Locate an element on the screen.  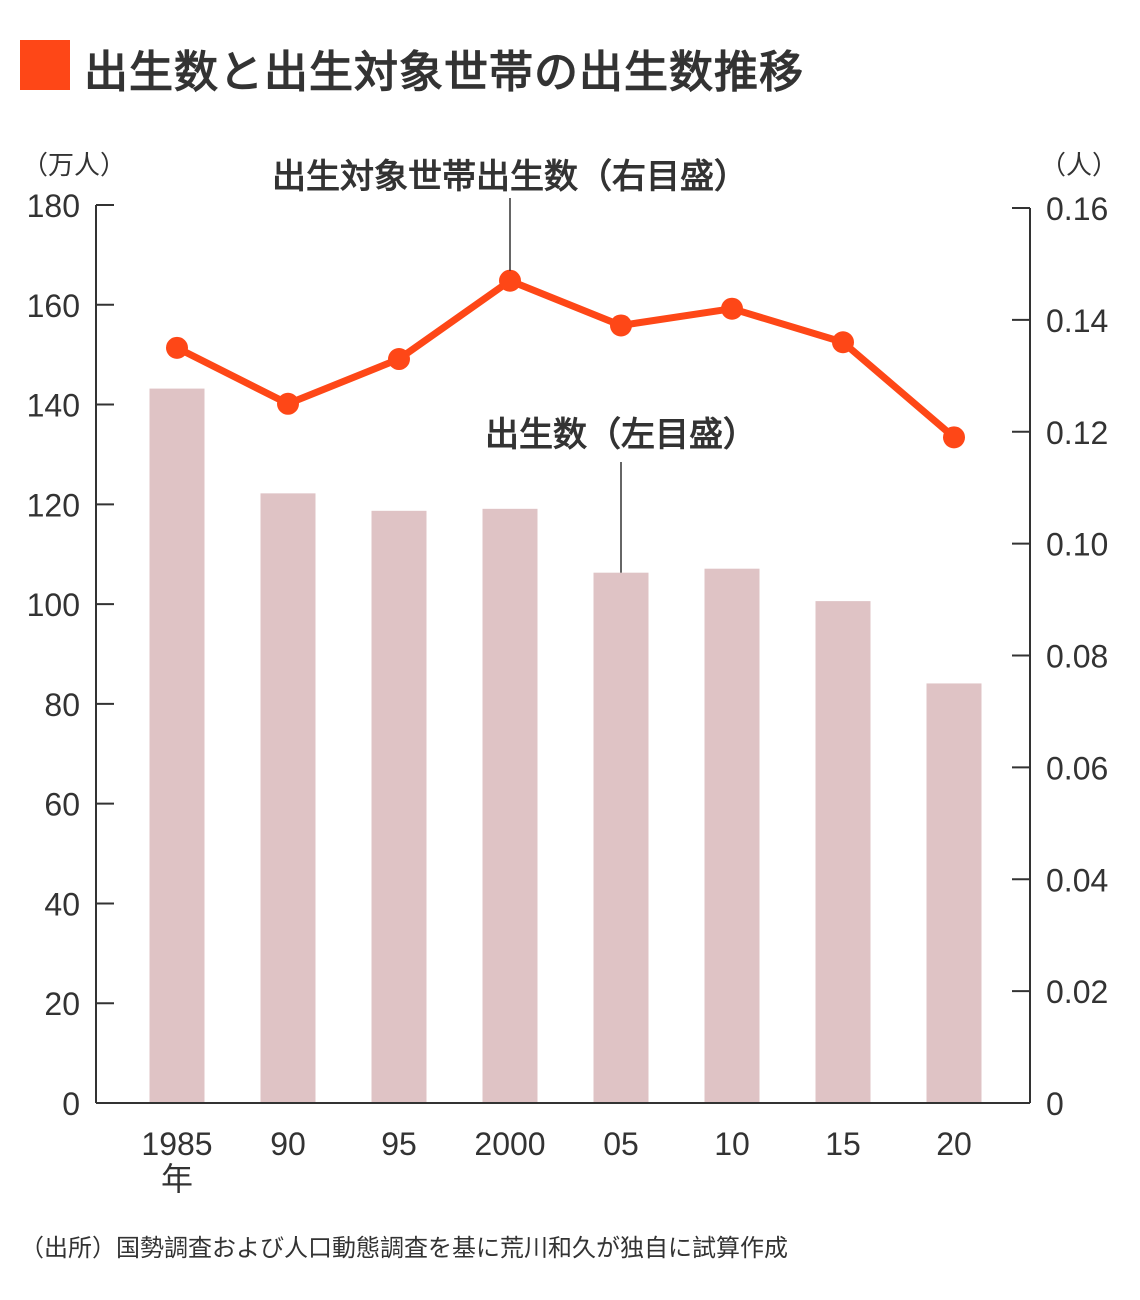
bar-annotation: 出生数（左目盛） is located at coordinates (621, 434).